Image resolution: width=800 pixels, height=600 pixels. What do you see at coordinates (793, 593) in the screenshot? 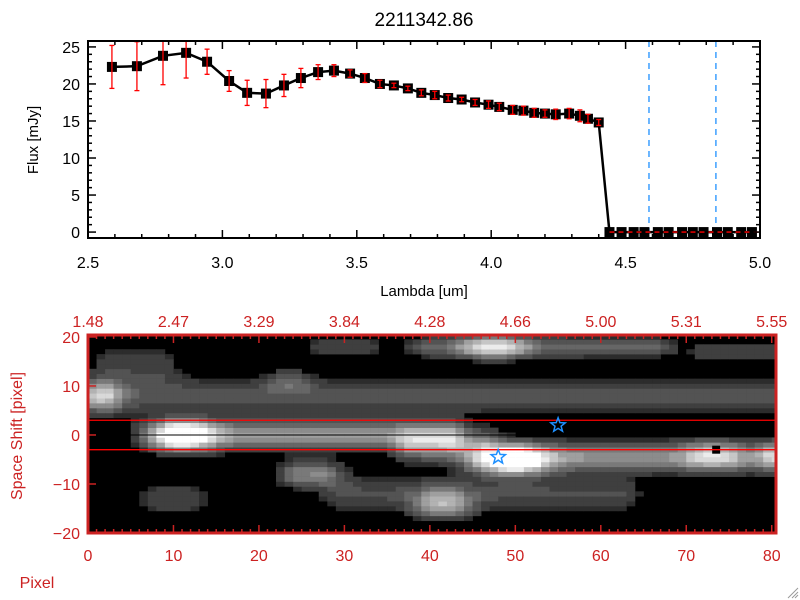
I see `resize-grip-icon` at bounding box center [793, 593].